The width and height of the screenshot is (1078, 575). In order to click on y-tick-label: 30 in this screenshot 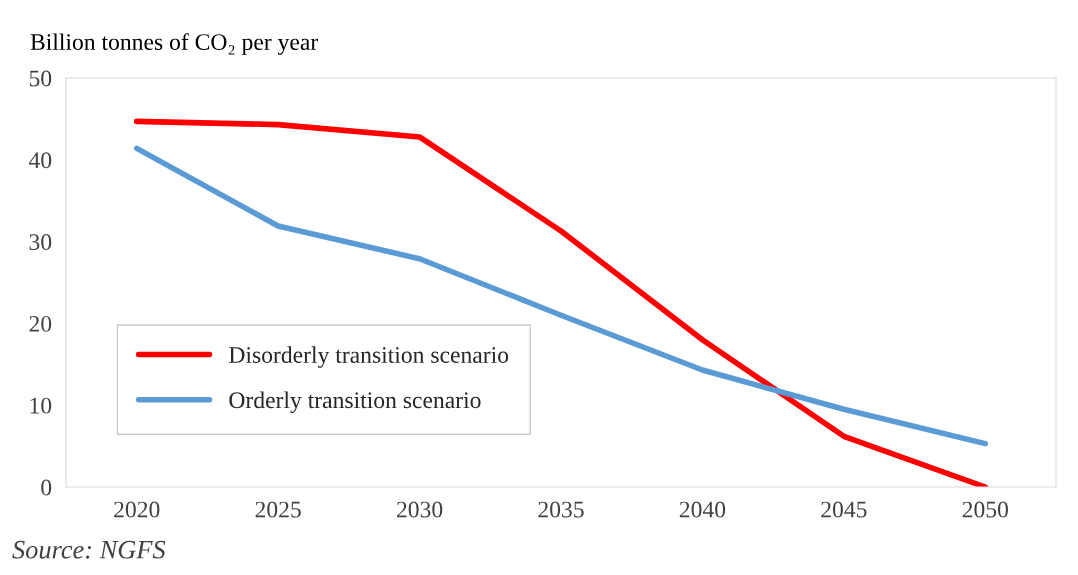, I will do `click(40, 242)`.